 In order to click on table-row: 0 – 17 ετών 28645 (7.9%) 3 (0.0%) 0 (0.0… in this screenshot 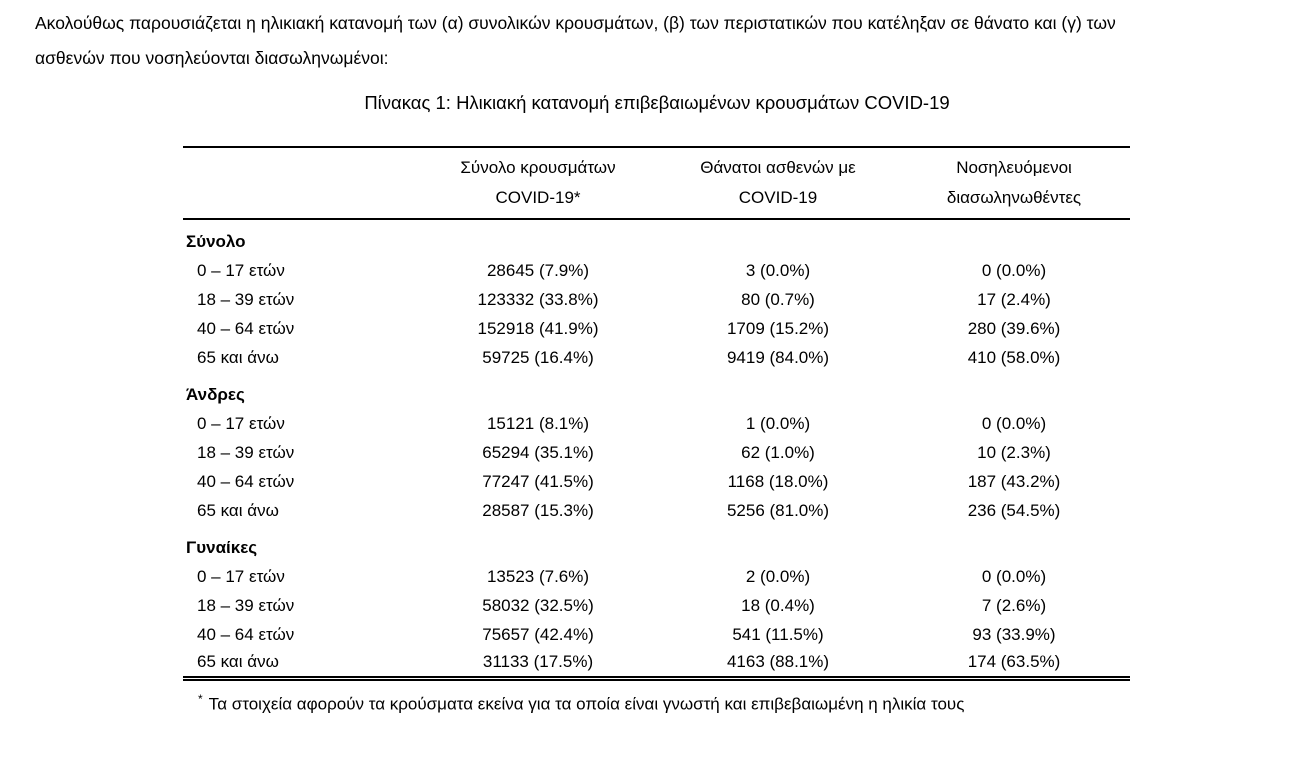, I will do `click(656, 270)`.